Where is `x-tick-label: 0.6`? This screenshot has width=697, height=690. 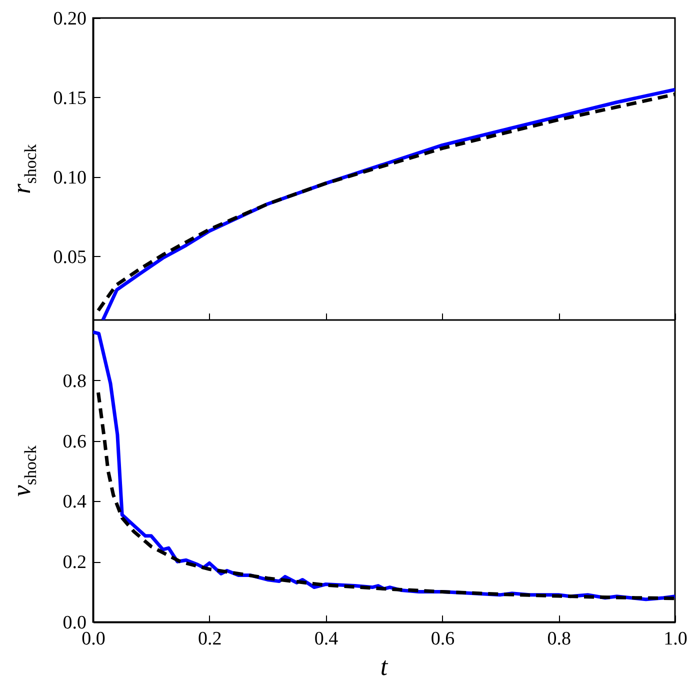
x-tick-label: 0.6 is located at coordinates (442, 639).